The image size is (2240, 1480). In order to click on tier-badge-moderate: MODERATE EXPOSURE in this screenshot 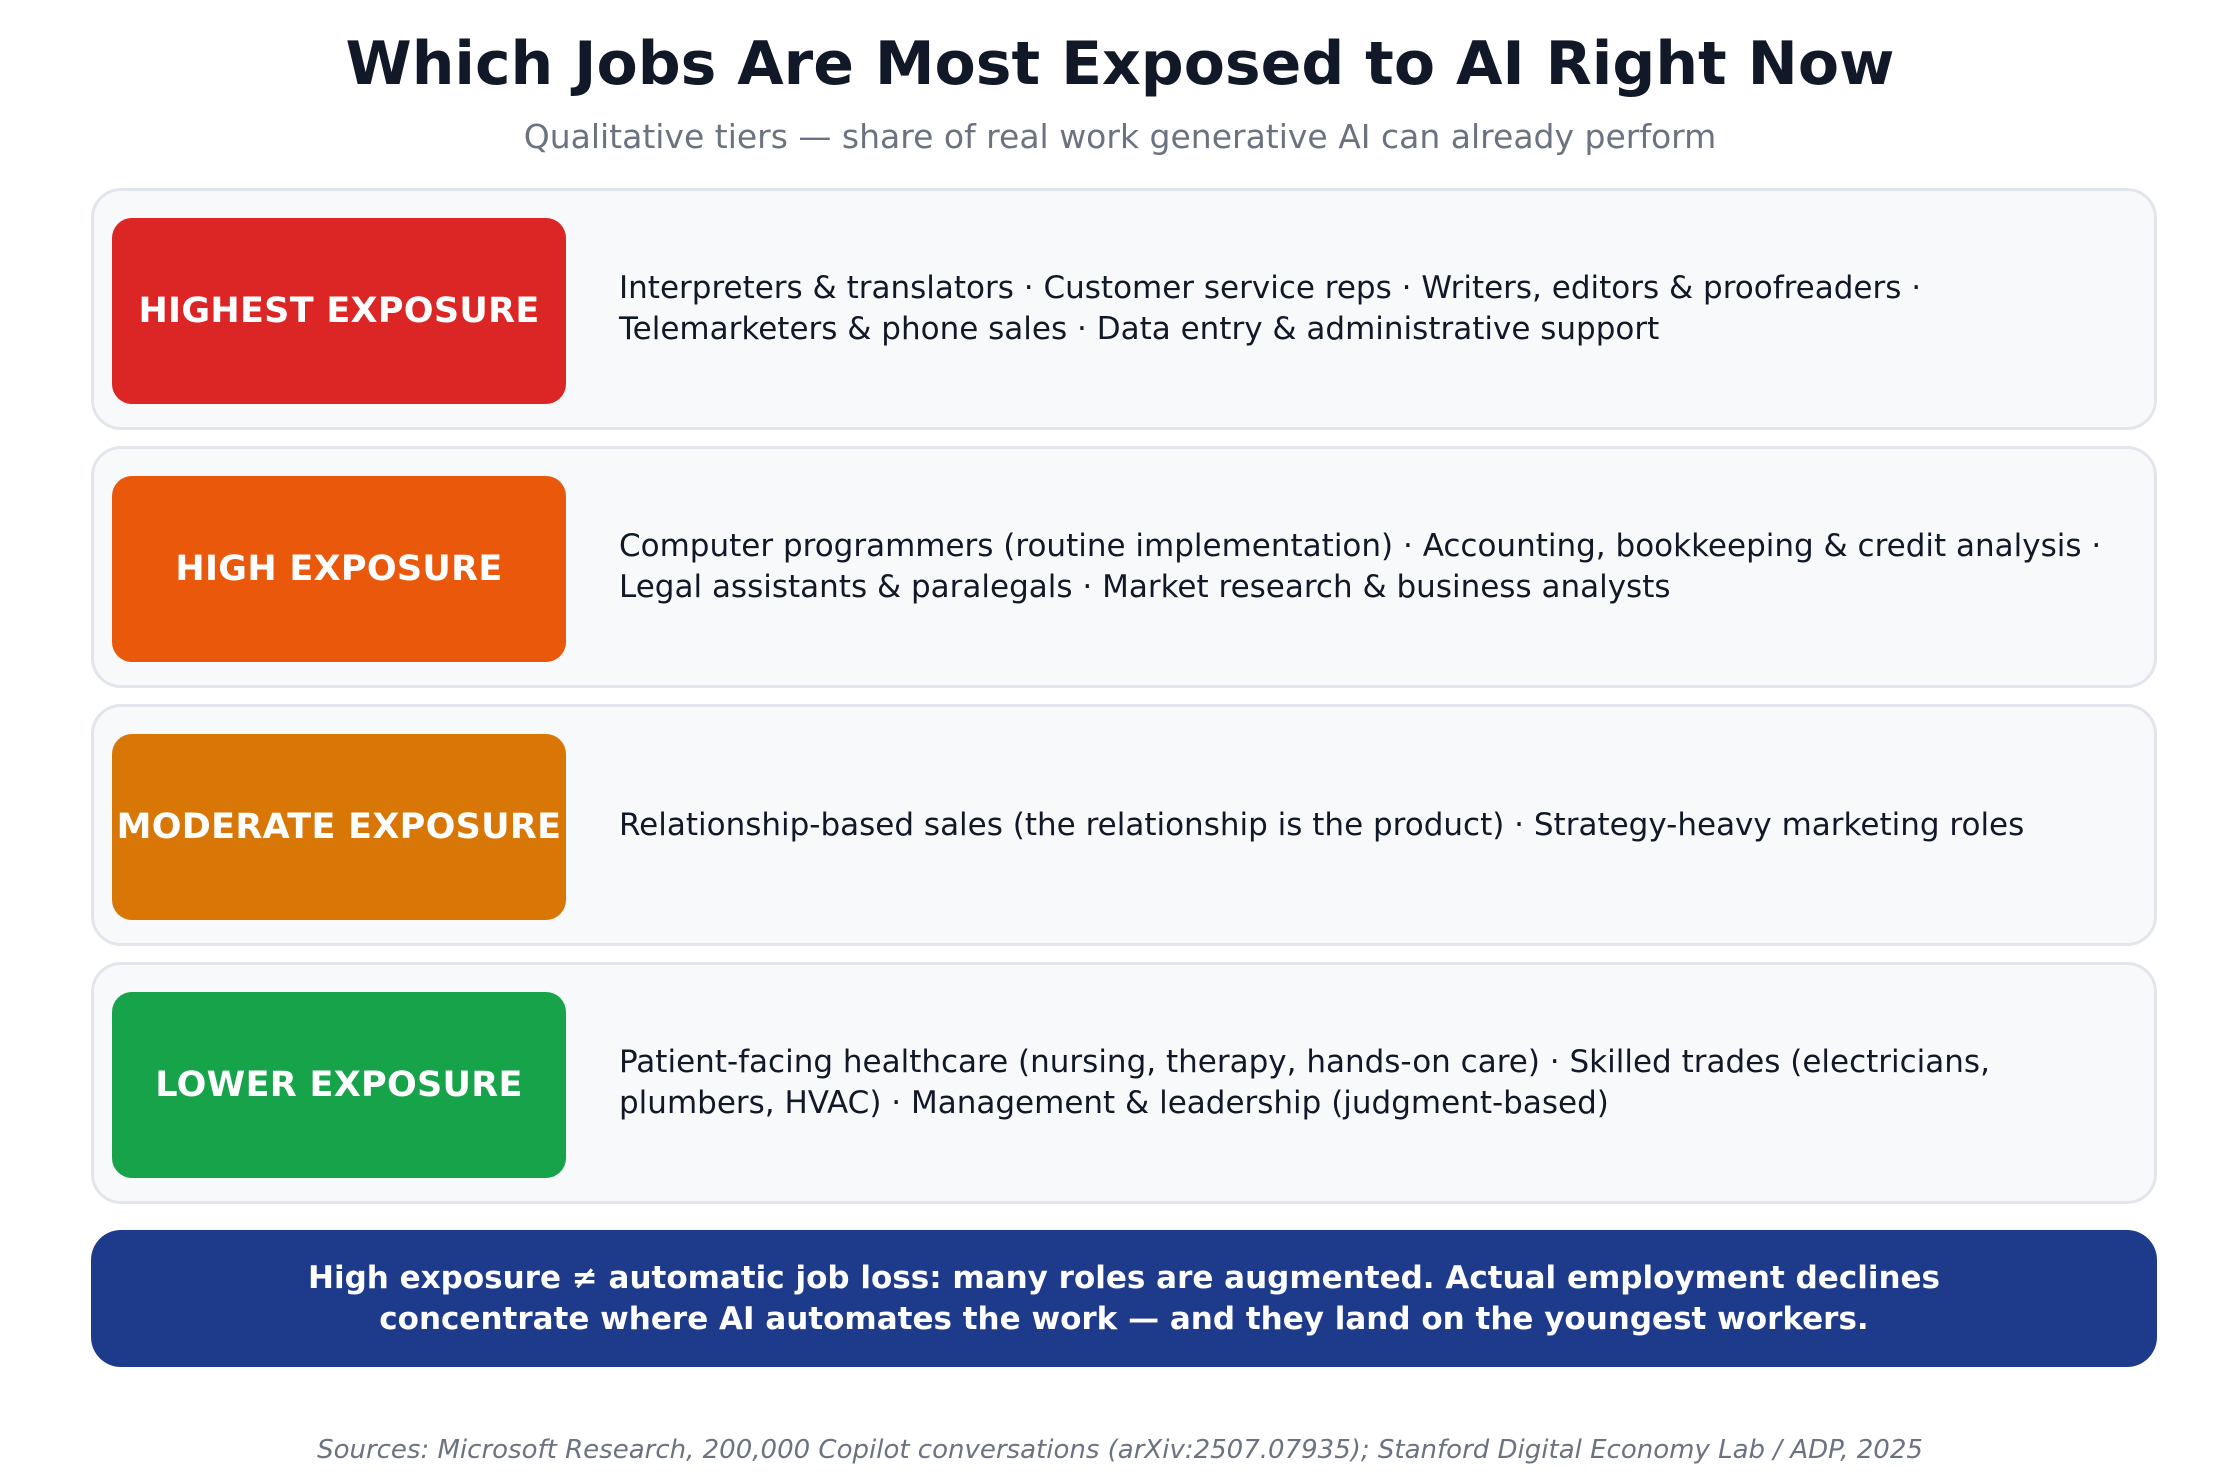, I will do `click(339, 827)`.